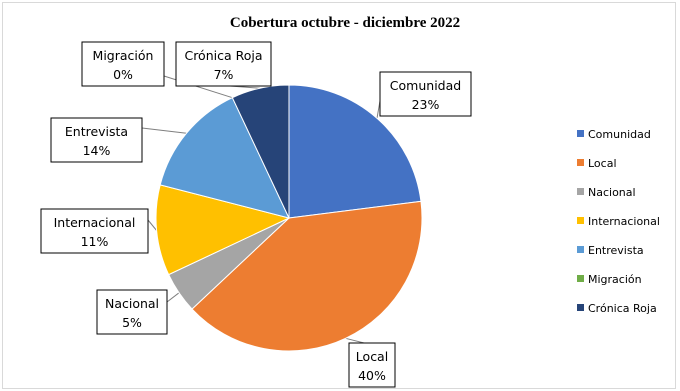 The height and width of the screenshot is (391, 680). What do you see at coordinates (224, 74) in the screenshot?
I see `data-label-cronica-roja: 7%` at bounding box center [224, 74].